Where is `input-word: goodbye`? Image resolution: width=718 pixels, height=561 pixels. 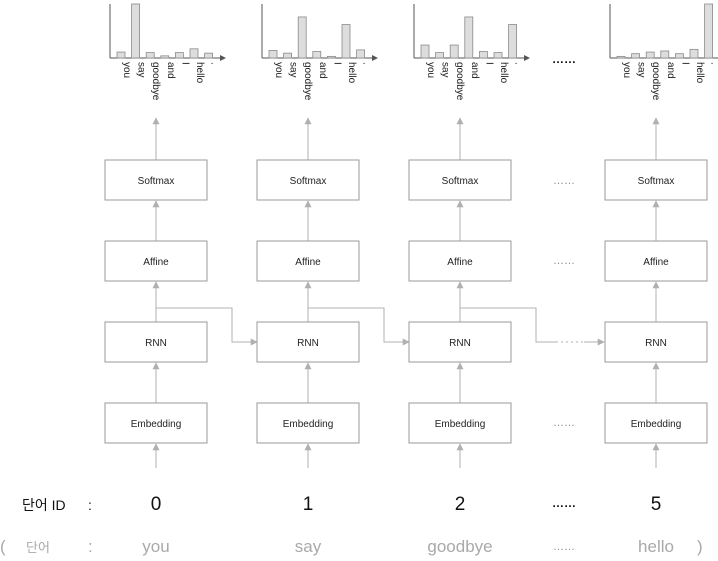 input-word: goodbye is located at coordinates (459, 546).